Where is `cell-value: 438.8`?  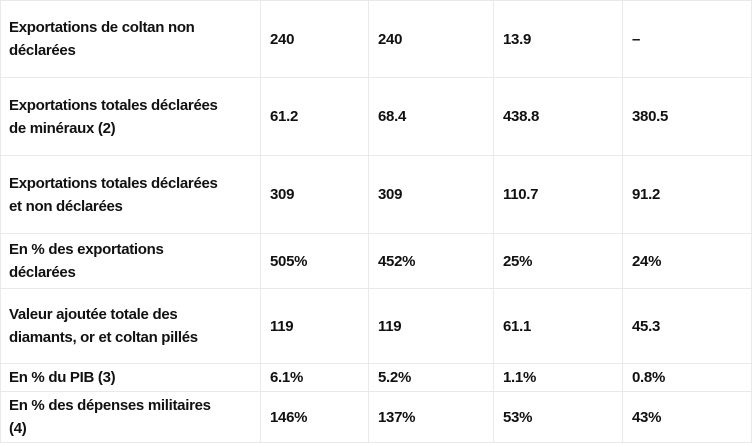 cell-value: 438.8 is located at coordinates (558, 116).